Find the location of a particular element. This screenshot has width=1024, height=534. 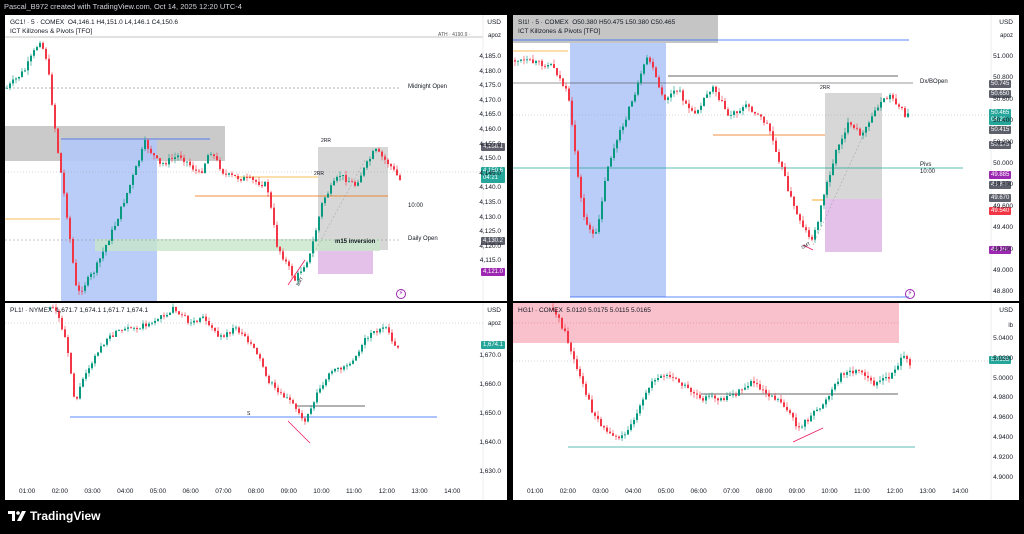

price-tick-label: 4,125.0 is located at coordinates (490, 232).